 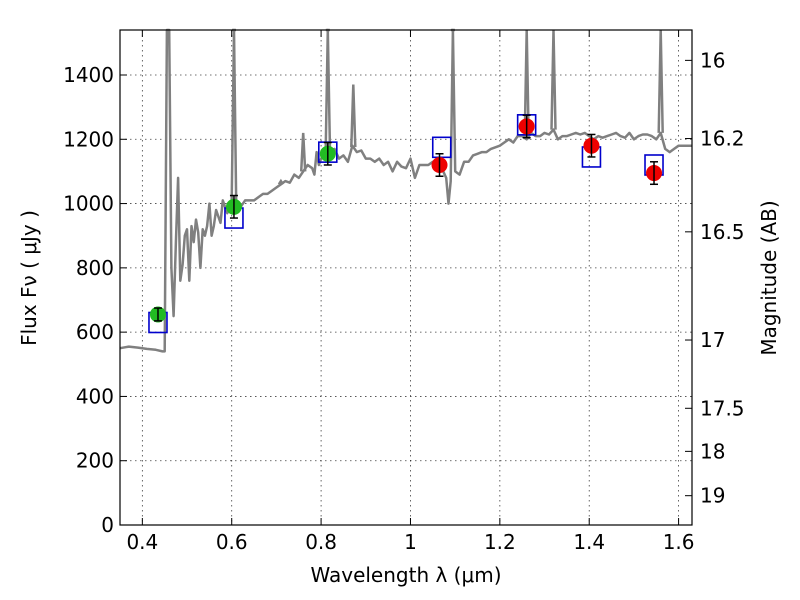 I want to click on y-tick-label: 200, so click(x=95, y=461).